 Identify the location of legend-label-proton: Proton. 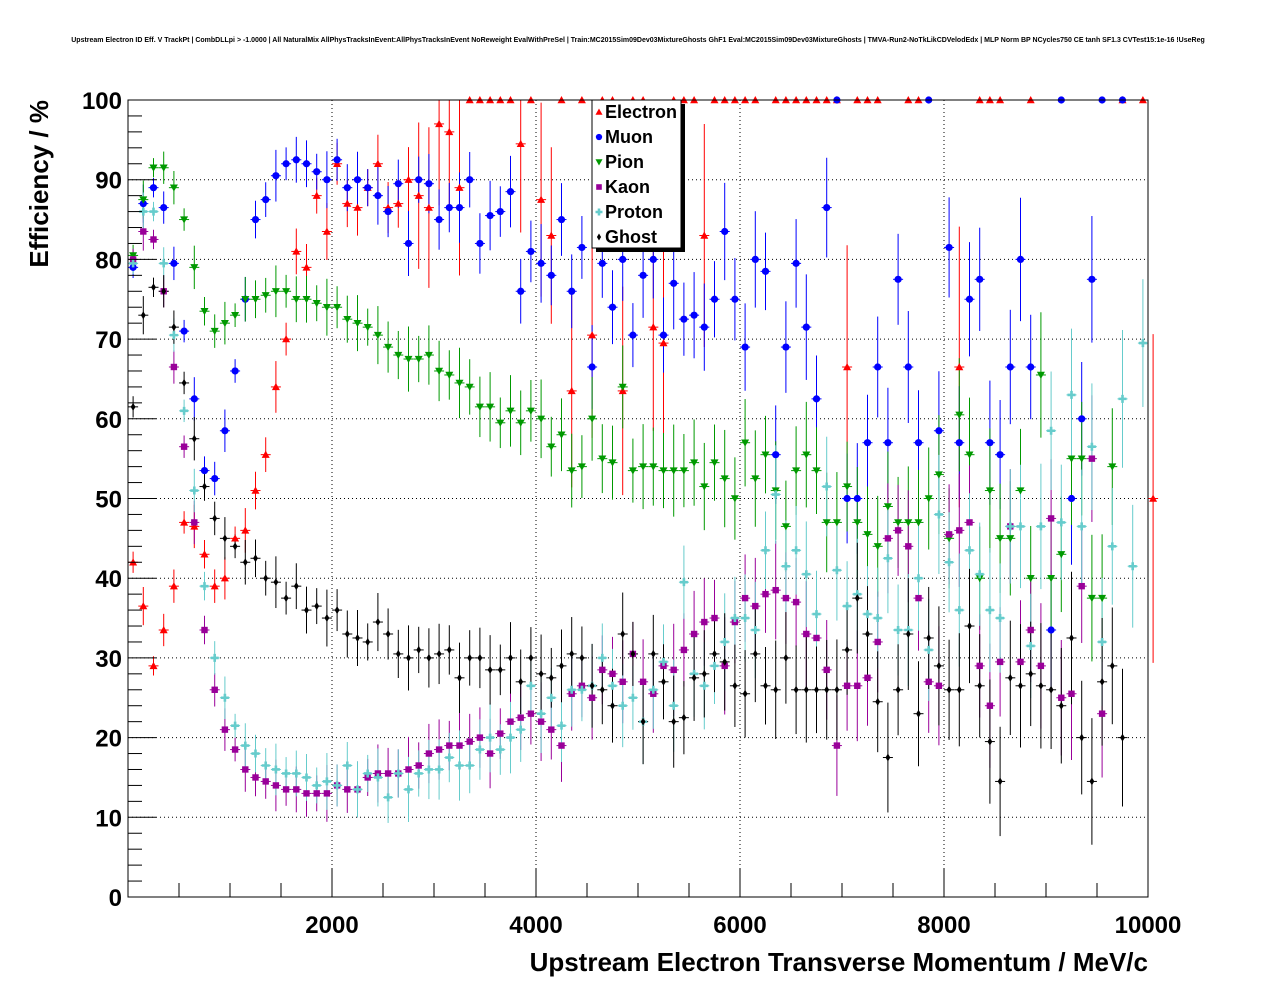
(634, 212).